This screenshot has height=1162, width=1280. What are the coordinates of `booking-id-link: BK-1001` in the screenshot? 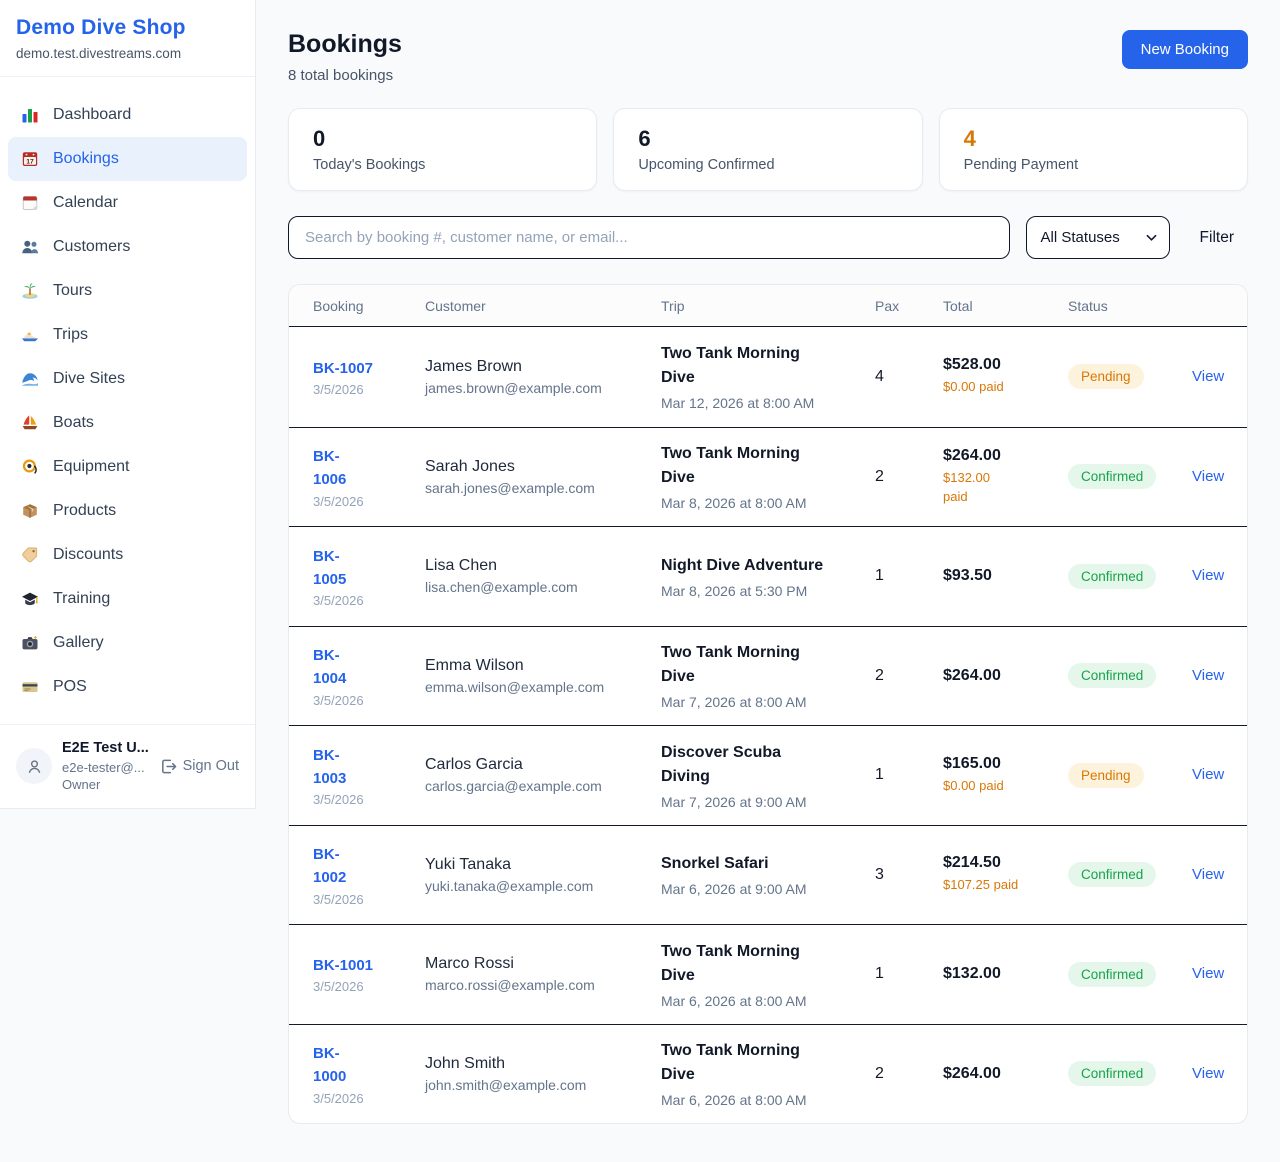 It's located at (343, 966).